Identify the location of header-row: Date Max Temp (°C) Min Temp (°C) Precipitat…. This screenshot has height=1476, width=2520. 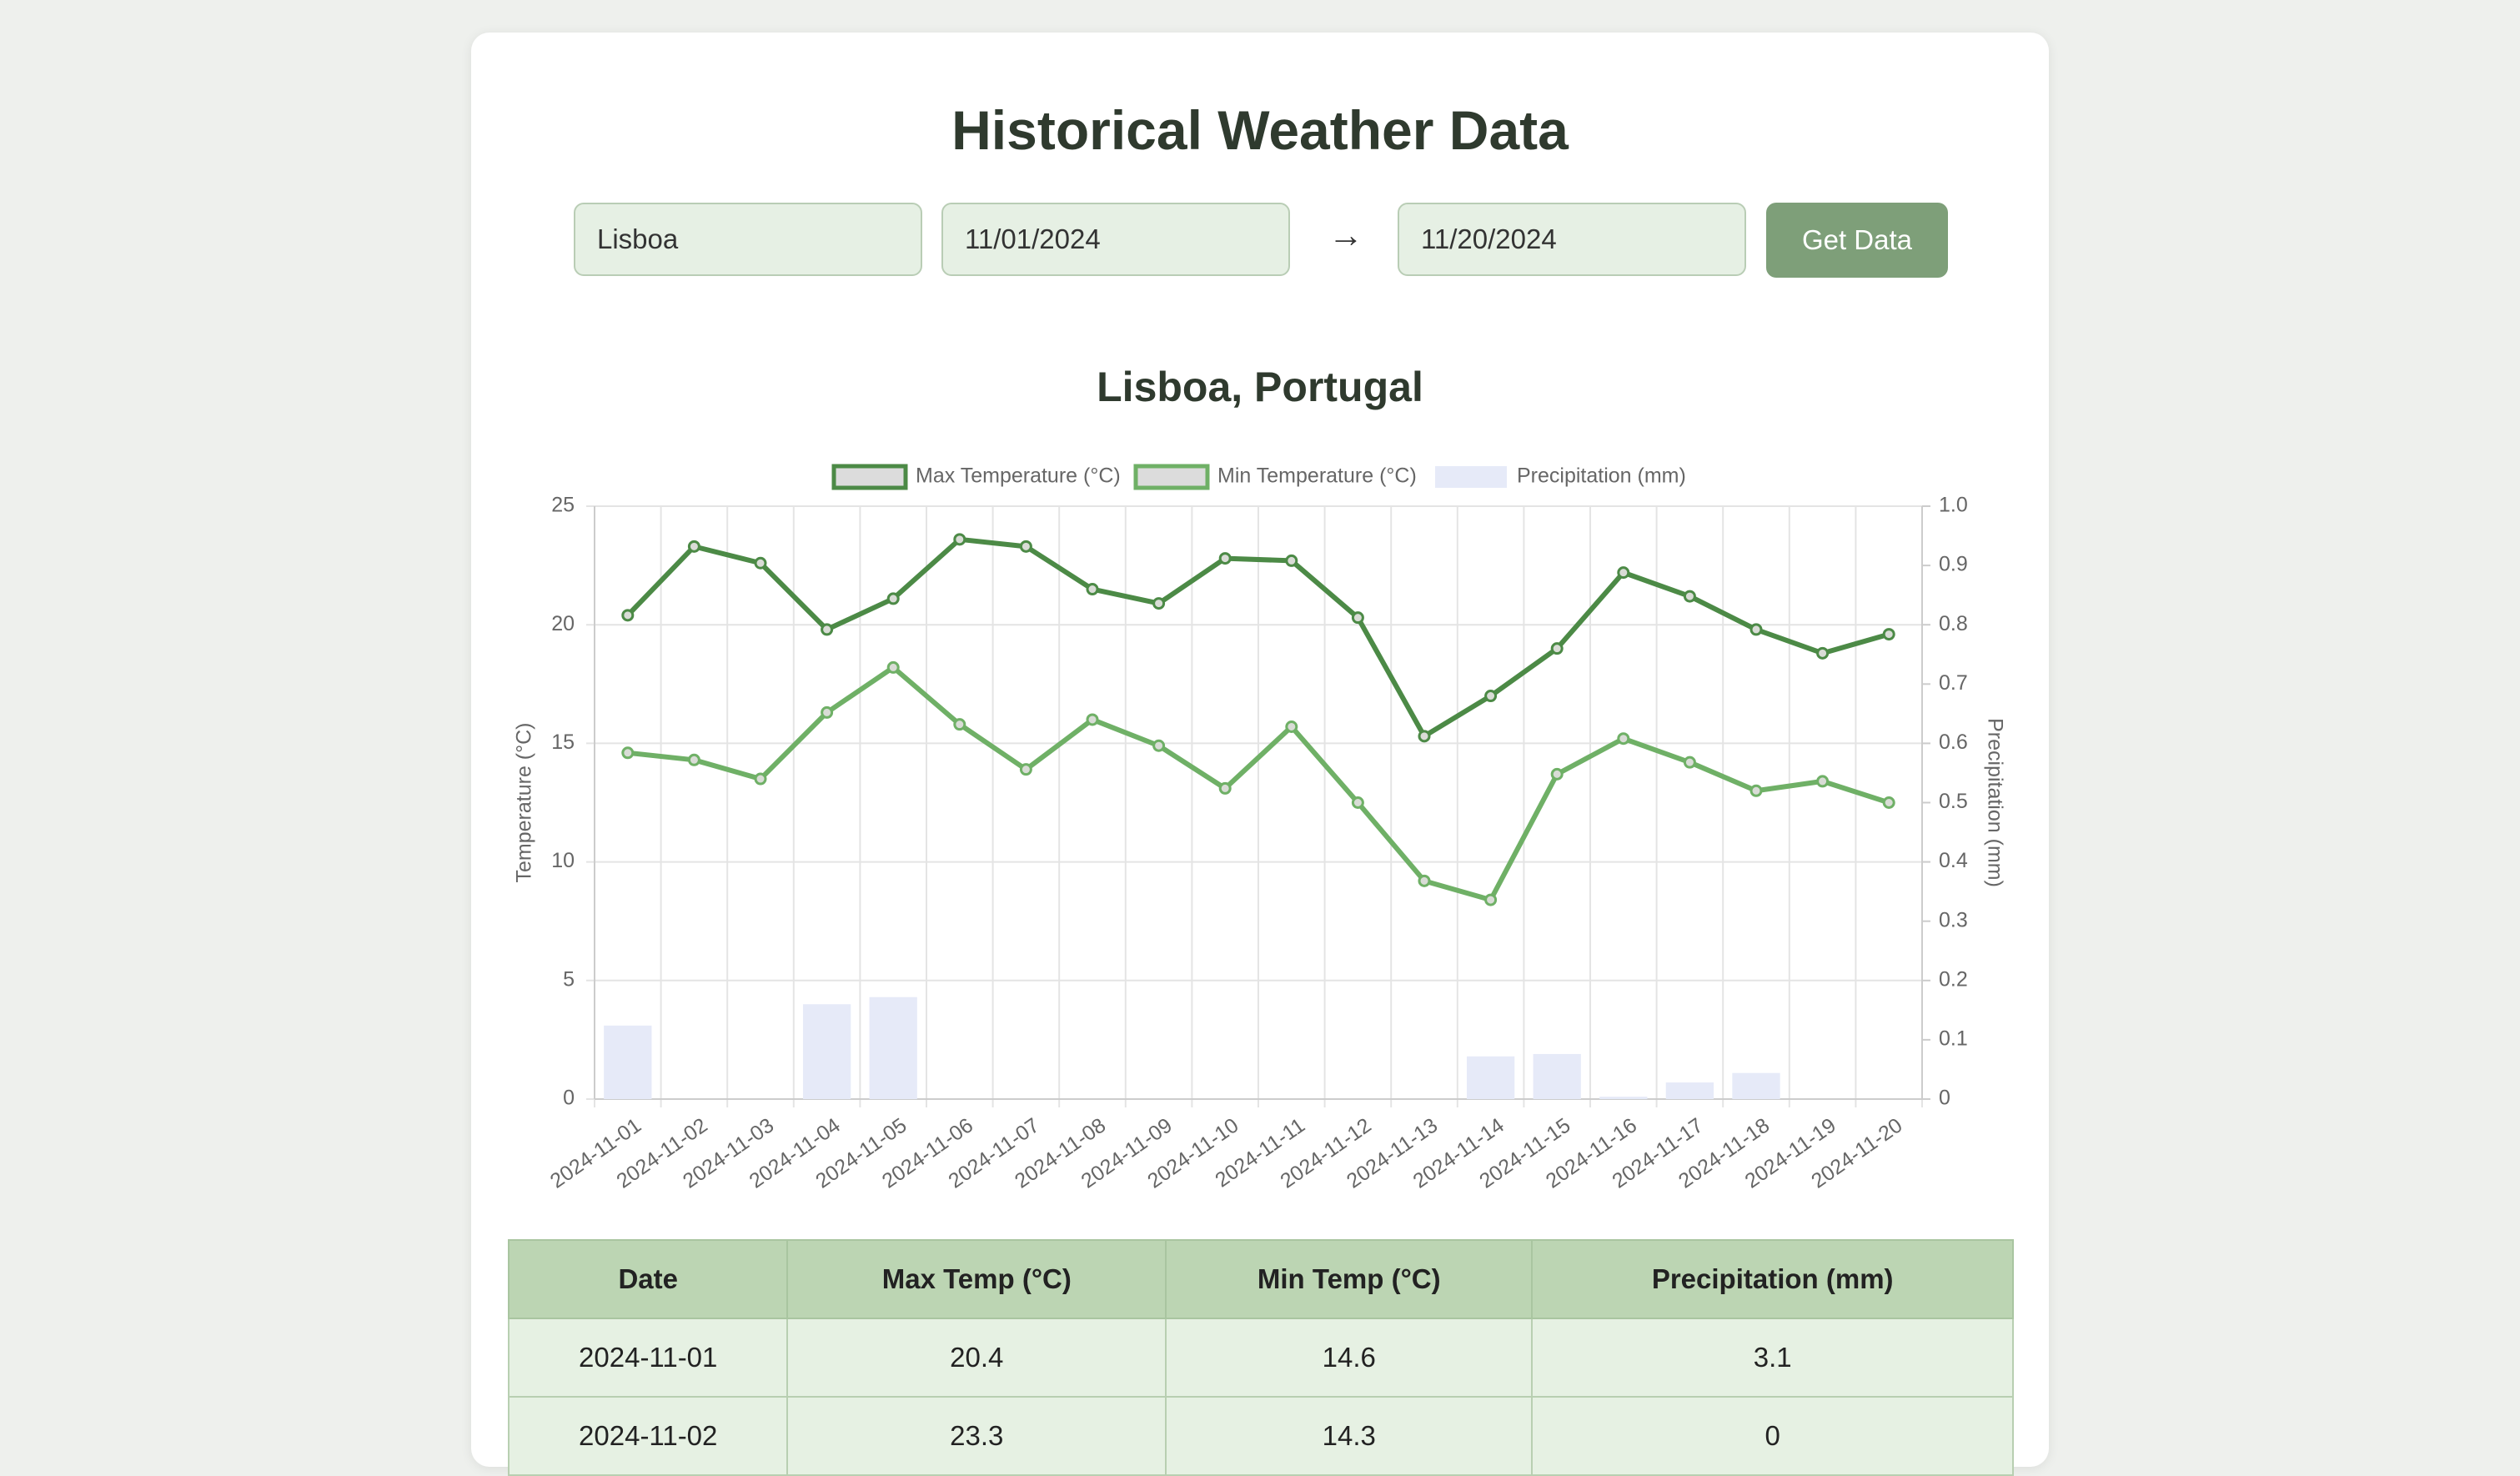
(1260, 1279).